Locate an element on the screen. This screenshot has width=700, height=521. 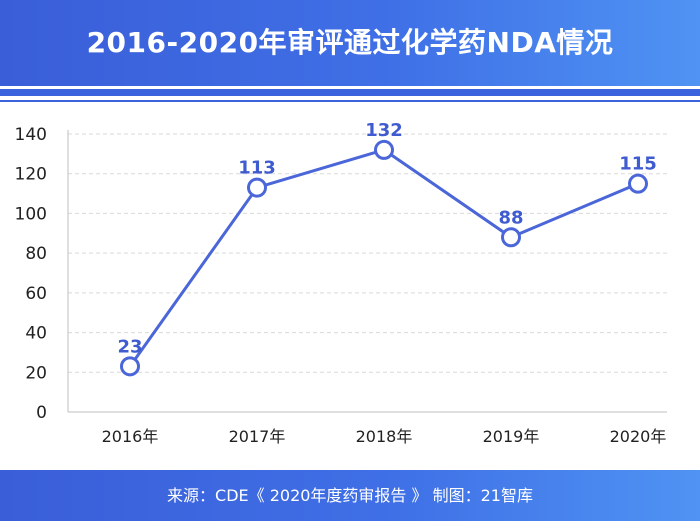
x-tick-label: 2019年 is located at coordinates (511, 436).